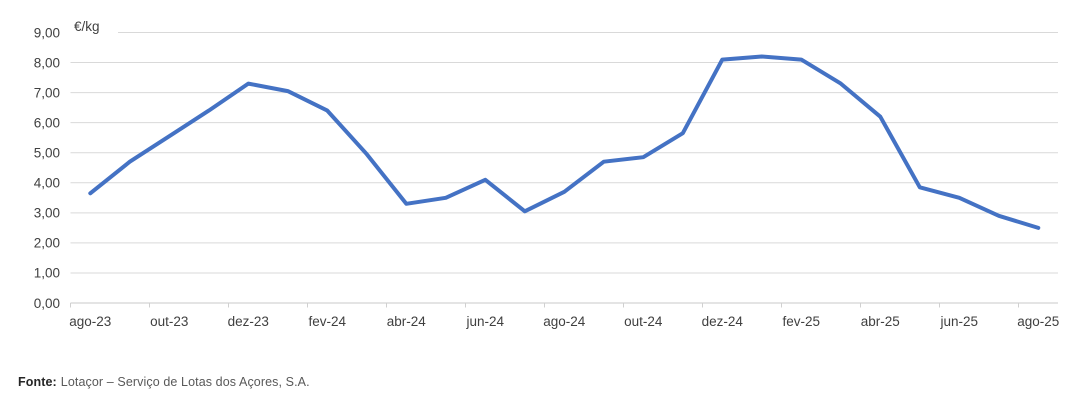 The image size is (1084, 411). I want to click on unit-label: €/kg, so click(87, 26).